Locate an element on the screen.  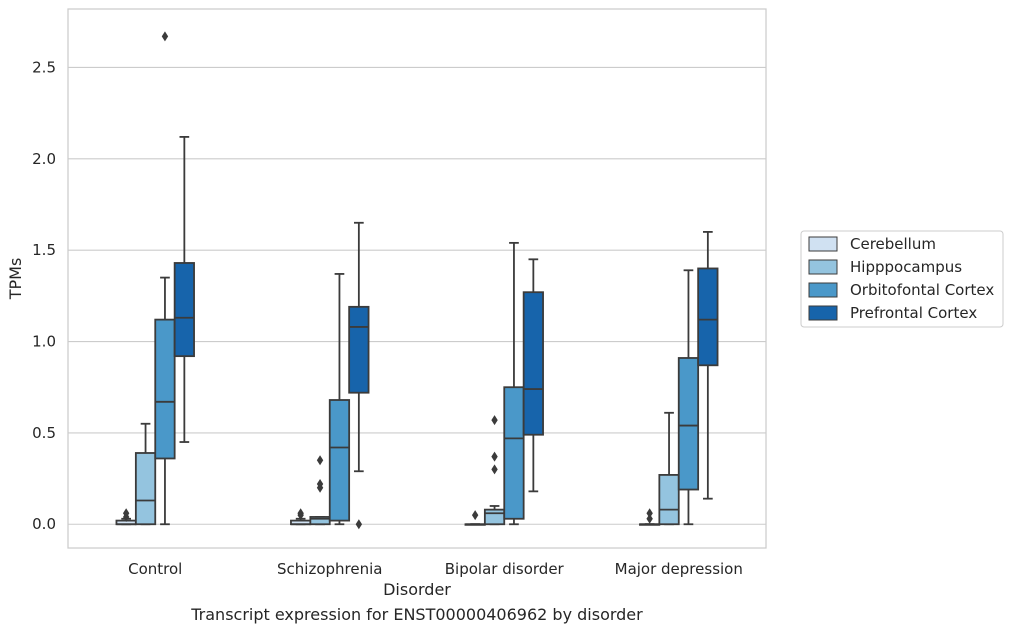
x-tick-label: Control is located at coordinates (155, 569).